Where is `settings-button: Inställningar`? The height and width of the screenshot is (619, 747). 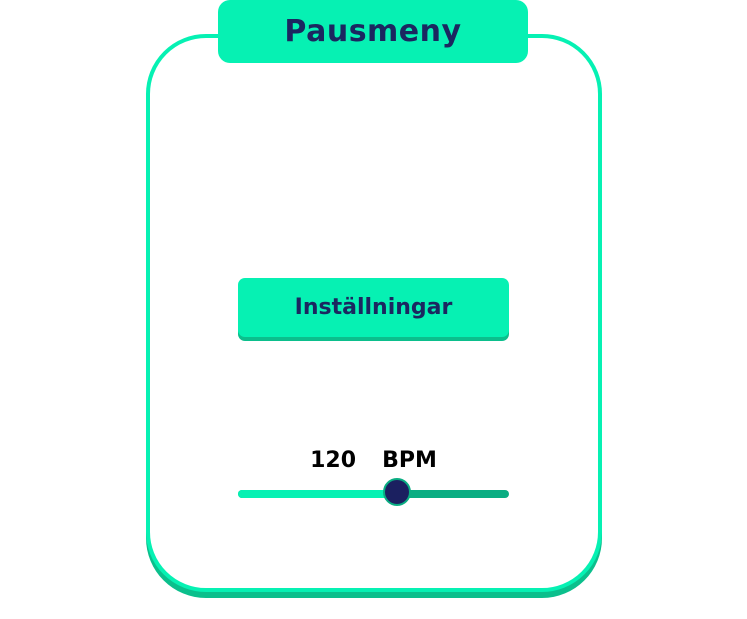
settings-button: Inställningar is located at coordinates (373, 307).